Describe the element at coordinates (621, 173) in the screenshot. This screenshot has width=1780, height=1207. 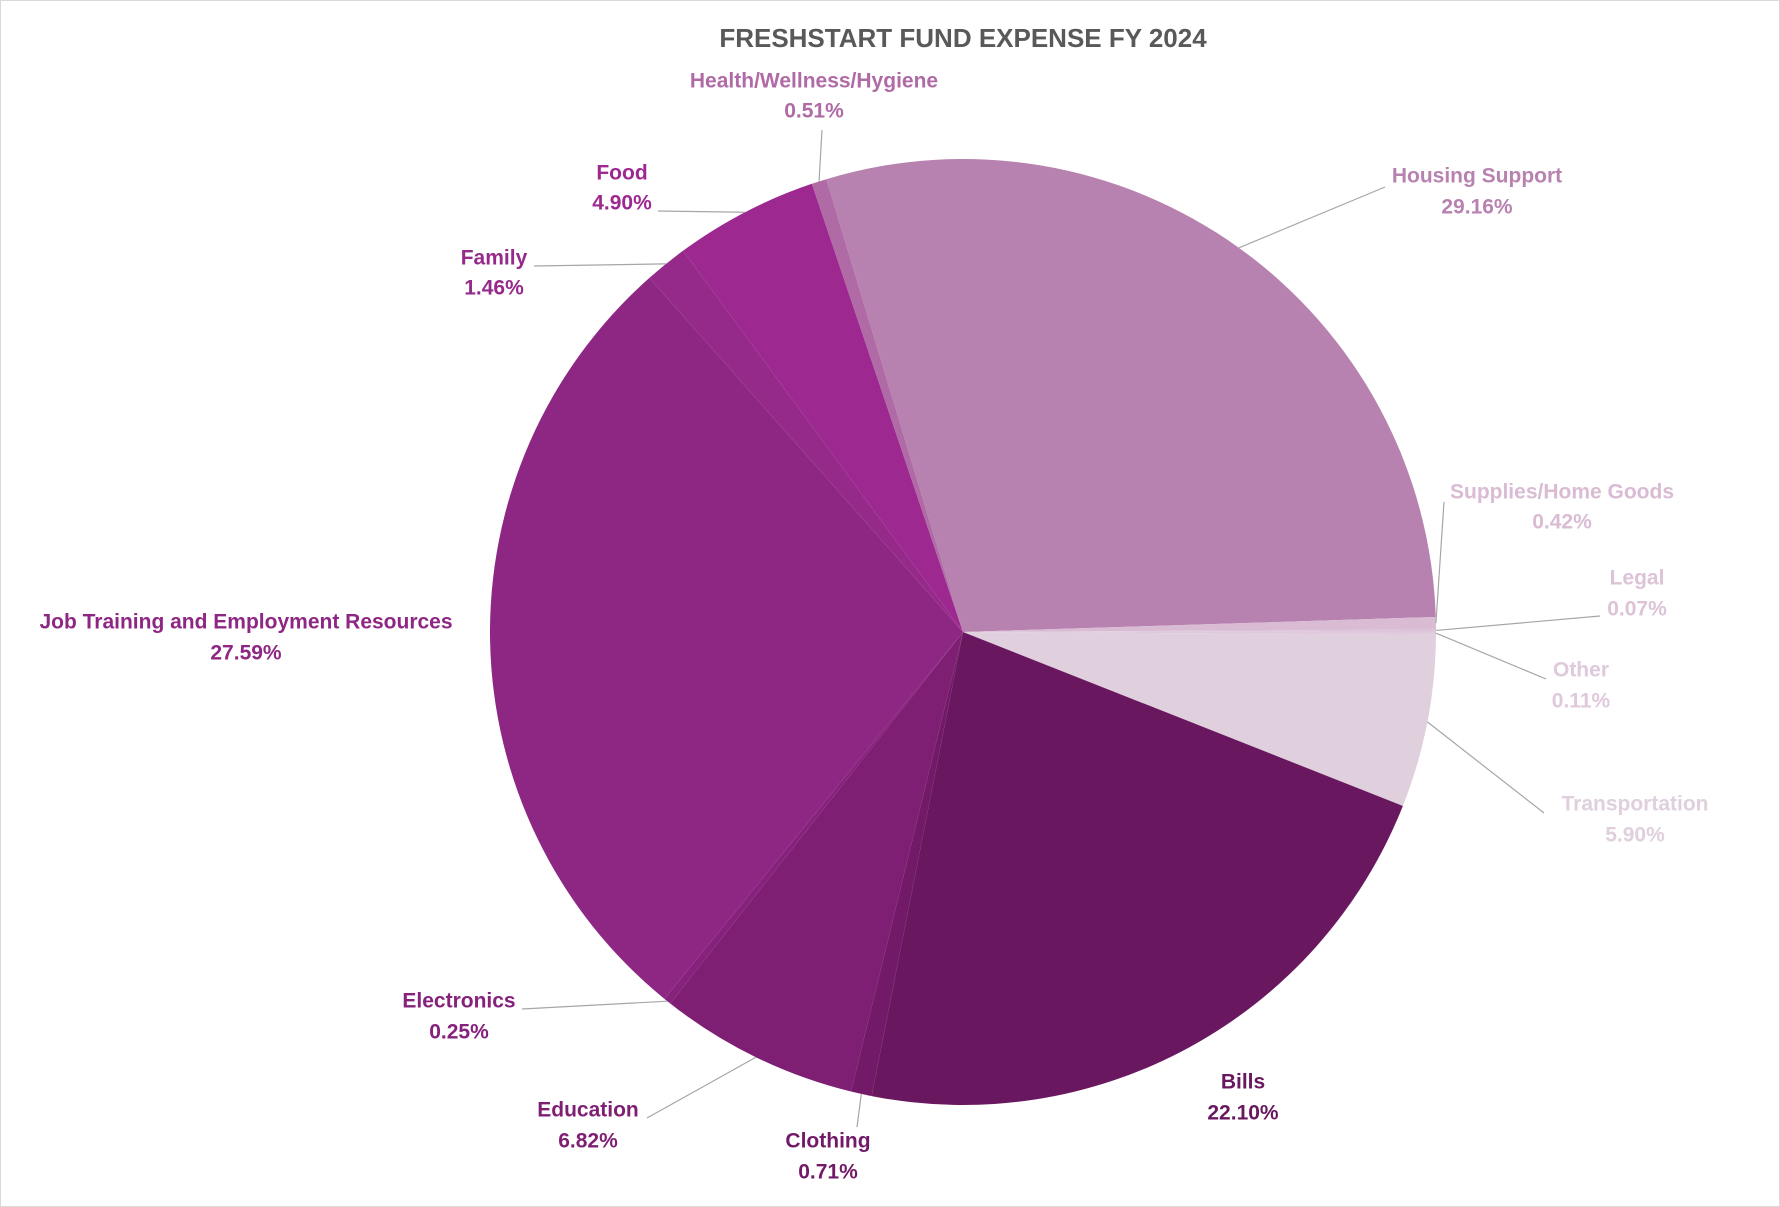
I see `slice-label: Food` at that location.